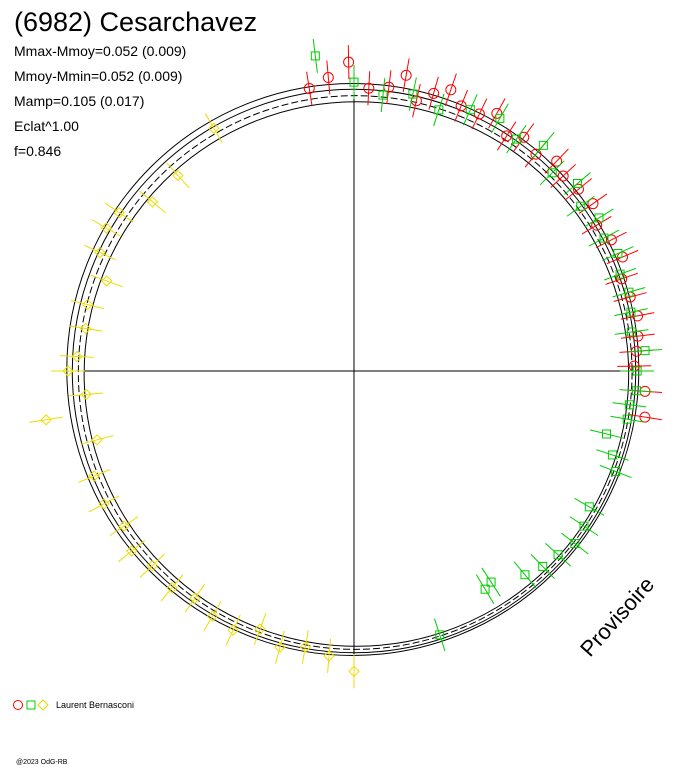 The width and height of the screenshot is (688, 768). Describe the element at coordinates (43, 705) in the screenshot. I see `legend-yellow-diamond` at that location.